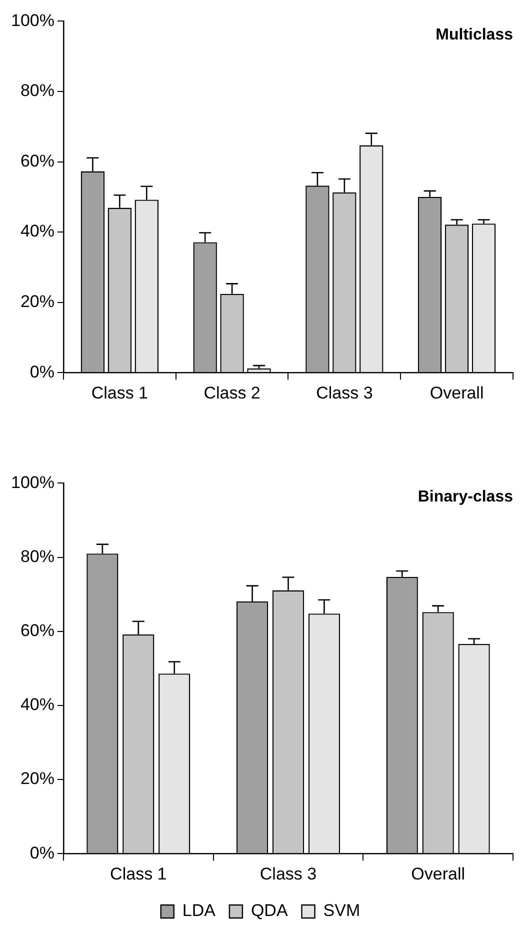 This screenshot has height=946, width=525. What do you see at coordinates (341, 910) in the screenshot?
I see `legend-label: SVM` at bounding box center [341, 910].